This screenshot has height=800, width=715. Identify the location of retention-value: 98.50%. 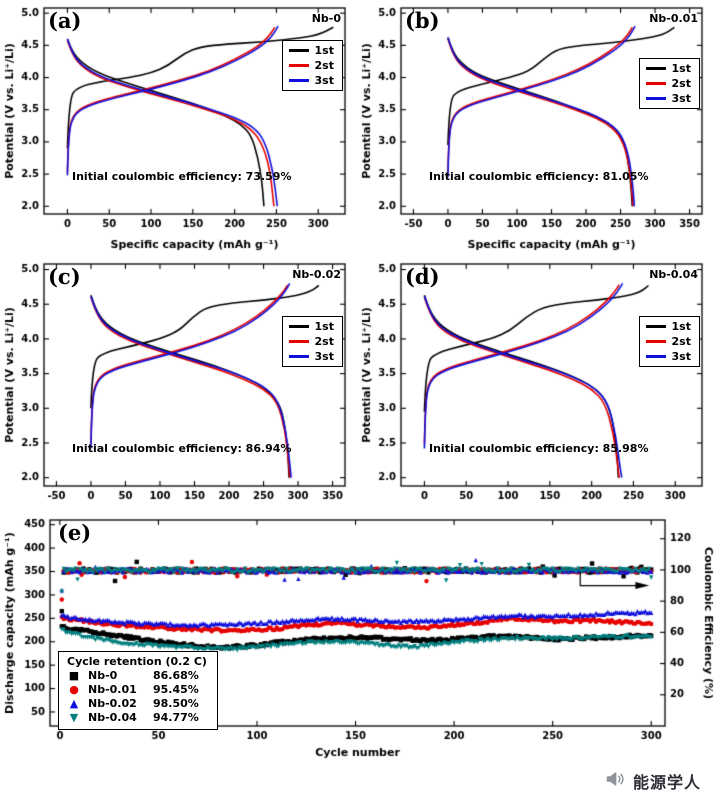
(176, 703).